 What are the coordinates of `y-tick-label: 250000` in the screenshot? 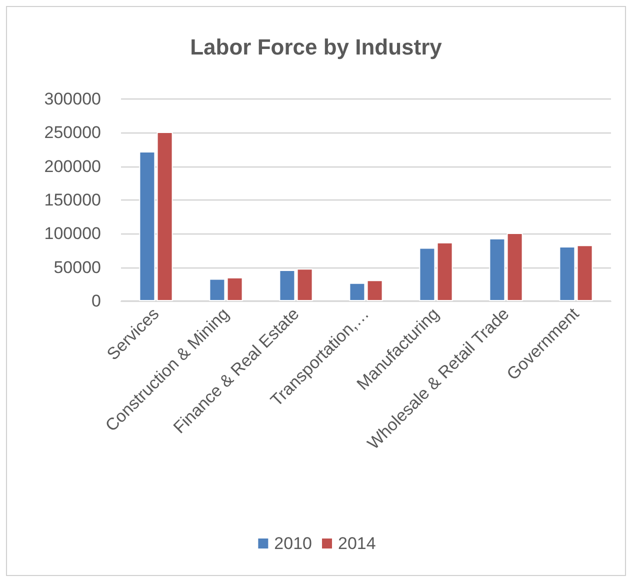 It's located at (72, 132).